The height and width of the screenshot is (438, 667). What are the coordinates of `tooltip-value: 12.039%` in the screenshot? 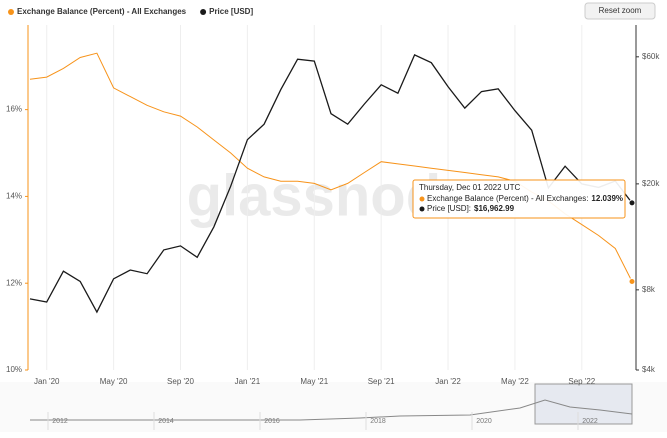 It's located at (607, 198).